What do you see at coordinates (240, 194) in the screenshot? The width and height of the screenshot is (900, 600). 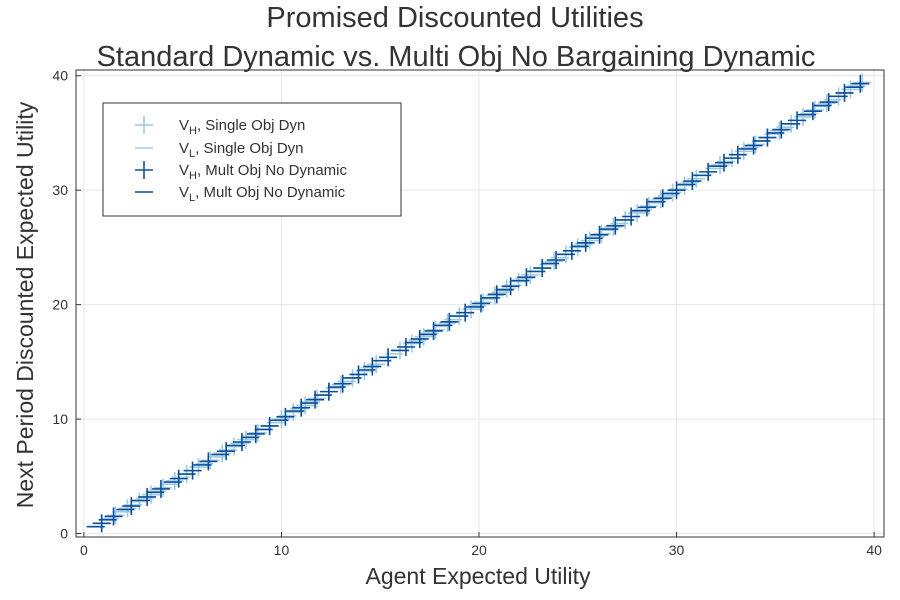 I see `legend-entry-v-l-mult-obj-no-dynamic: VL, Mult Obj No Dynamic` at bounding box center [240, 194].